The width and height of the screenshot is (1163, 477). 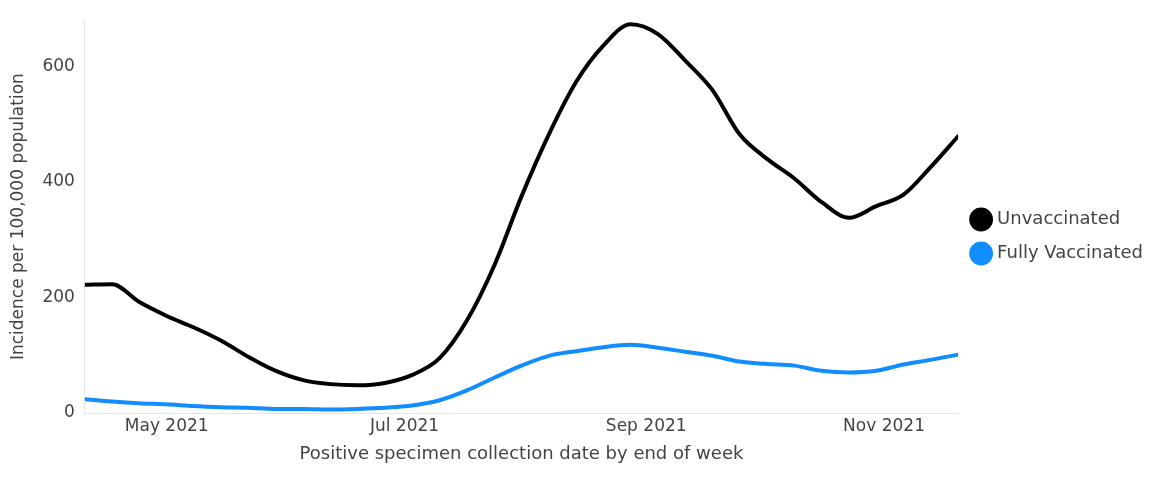 I want to click on y-tick-label: 400, so click(x=58, y=180).